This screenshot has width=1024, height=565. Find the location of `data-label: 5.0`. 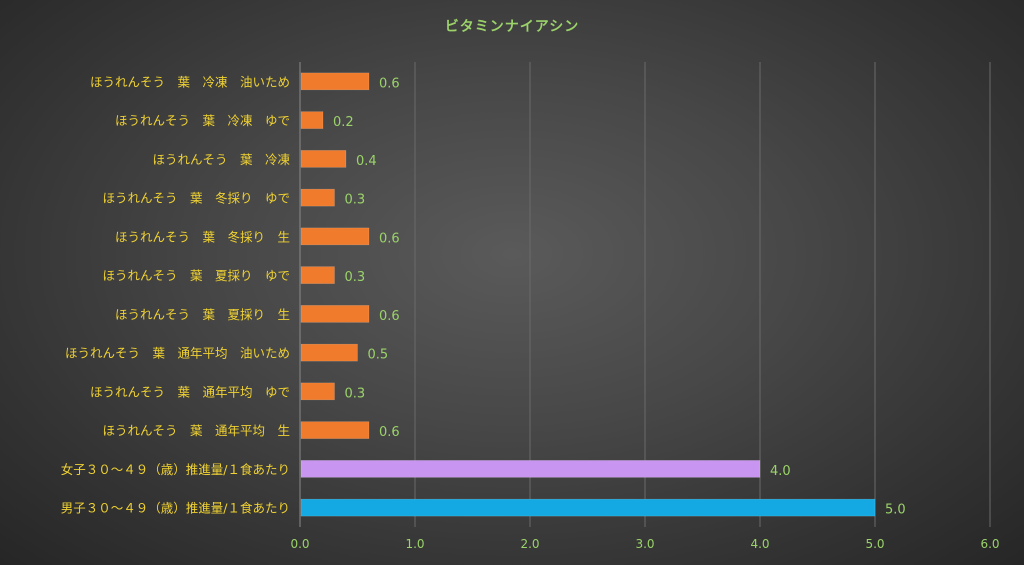

data-label: 5.0 is located at coordinates (895, 510).